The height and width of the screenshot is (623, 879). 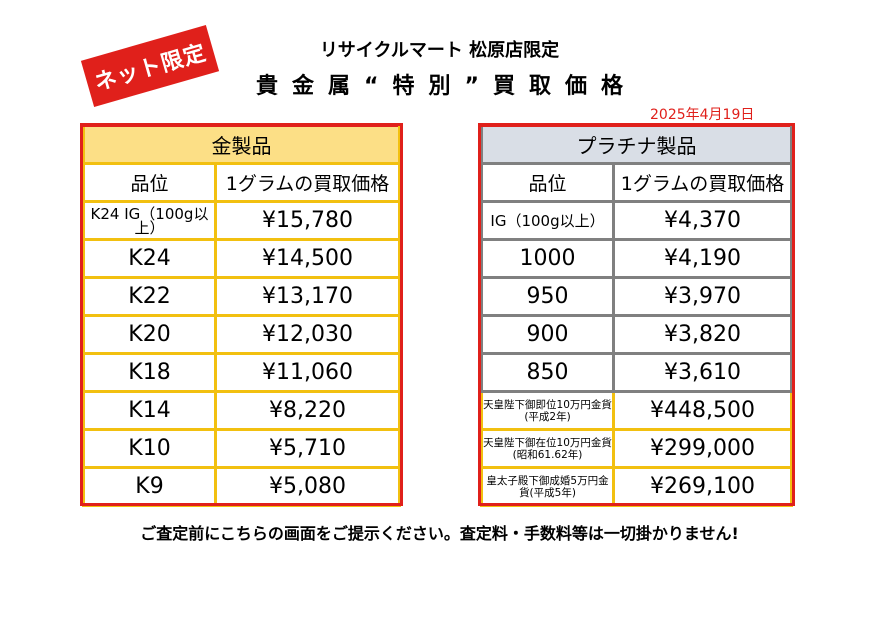 I want to click on table-row: 1000 ¥4,190, so click(x=636, y=258).